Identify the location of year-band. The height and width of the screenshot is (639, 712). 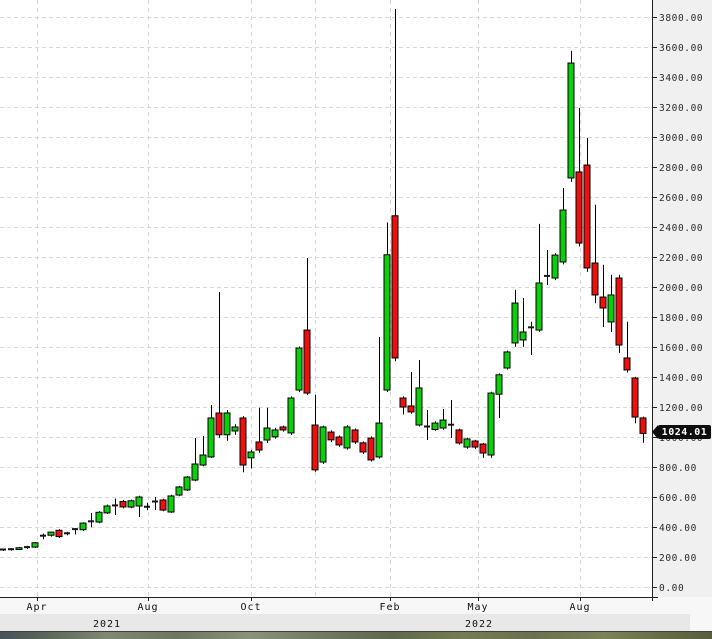
(345, 622).